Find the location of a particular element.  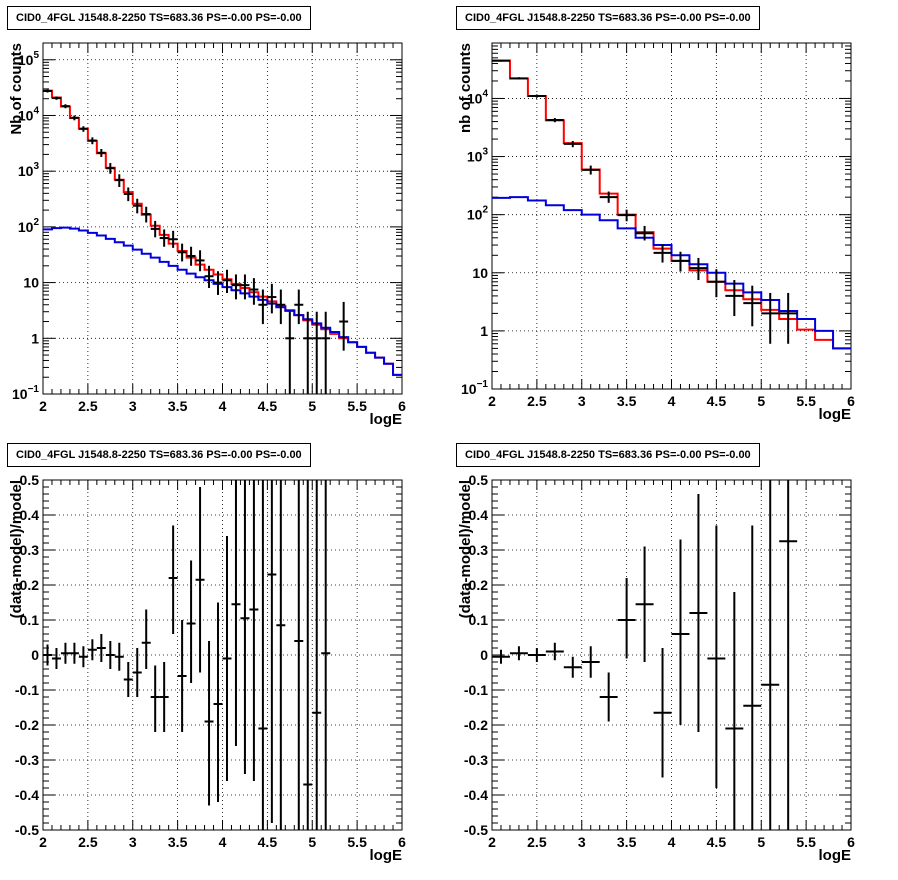

background-model-step-line is located at coordinates (222, 301).